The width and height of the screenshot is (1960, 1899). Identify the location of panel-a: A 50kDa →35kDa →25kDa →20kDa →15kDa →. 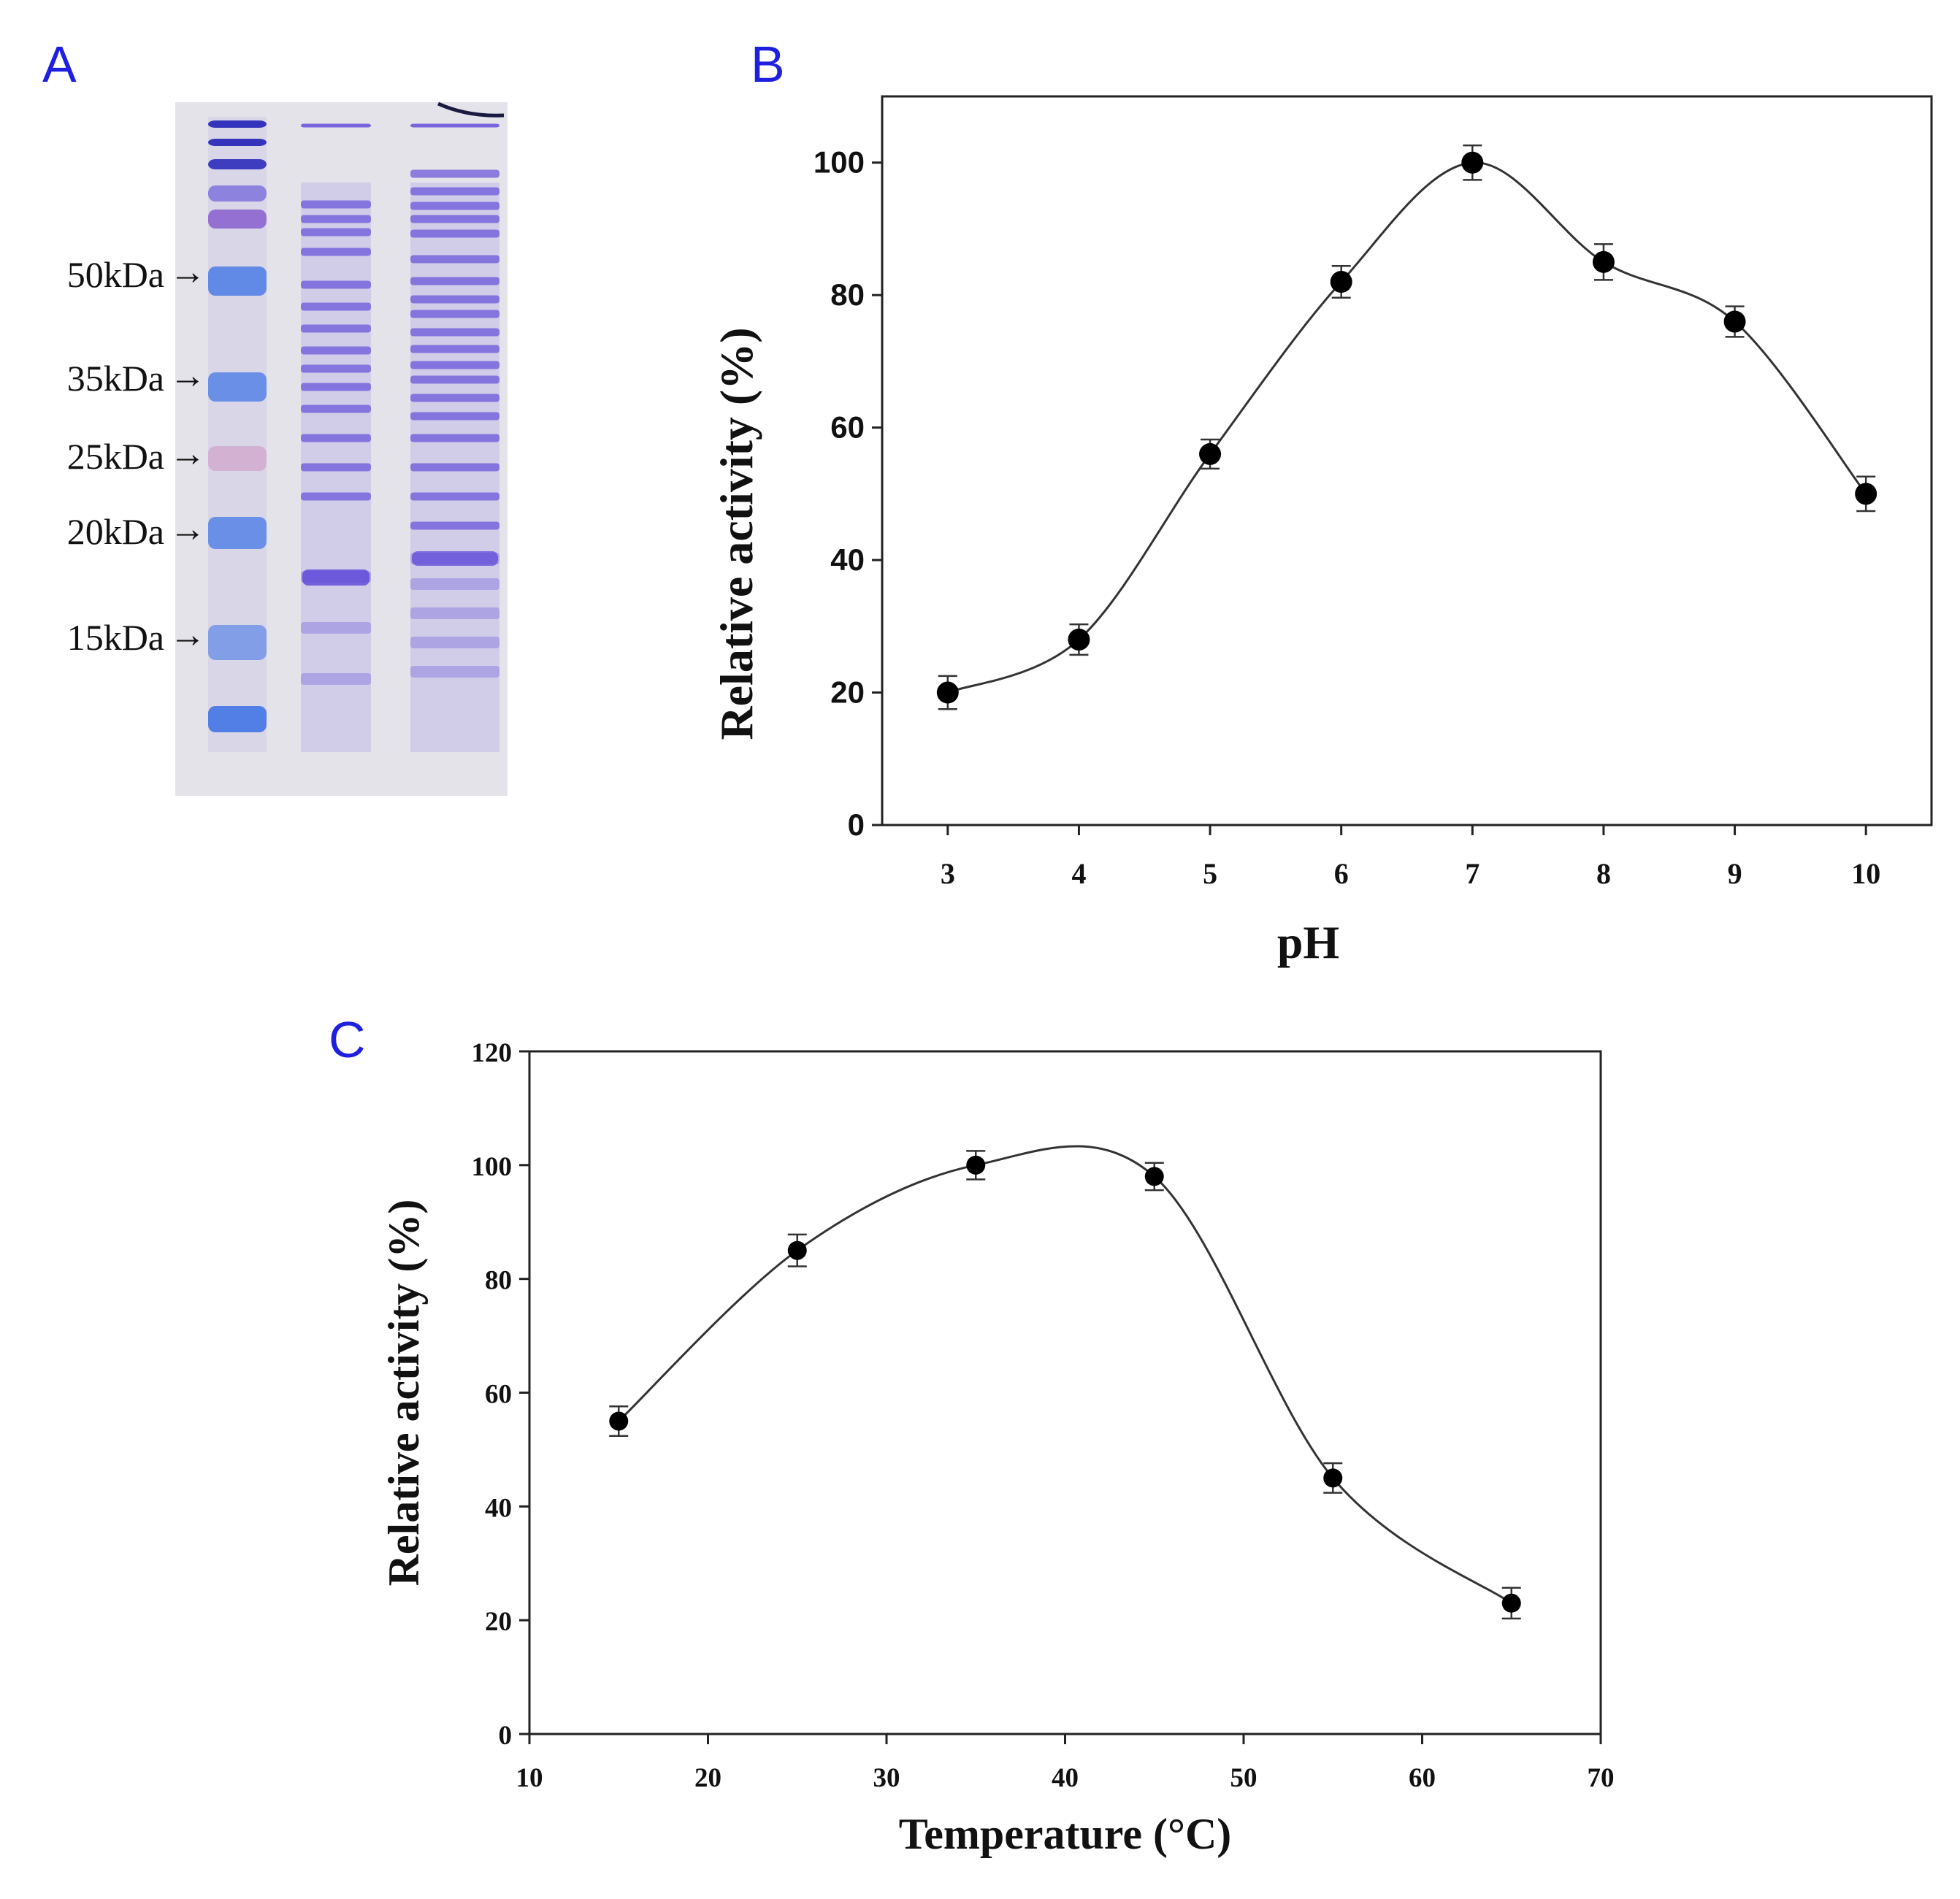
(275, 416).